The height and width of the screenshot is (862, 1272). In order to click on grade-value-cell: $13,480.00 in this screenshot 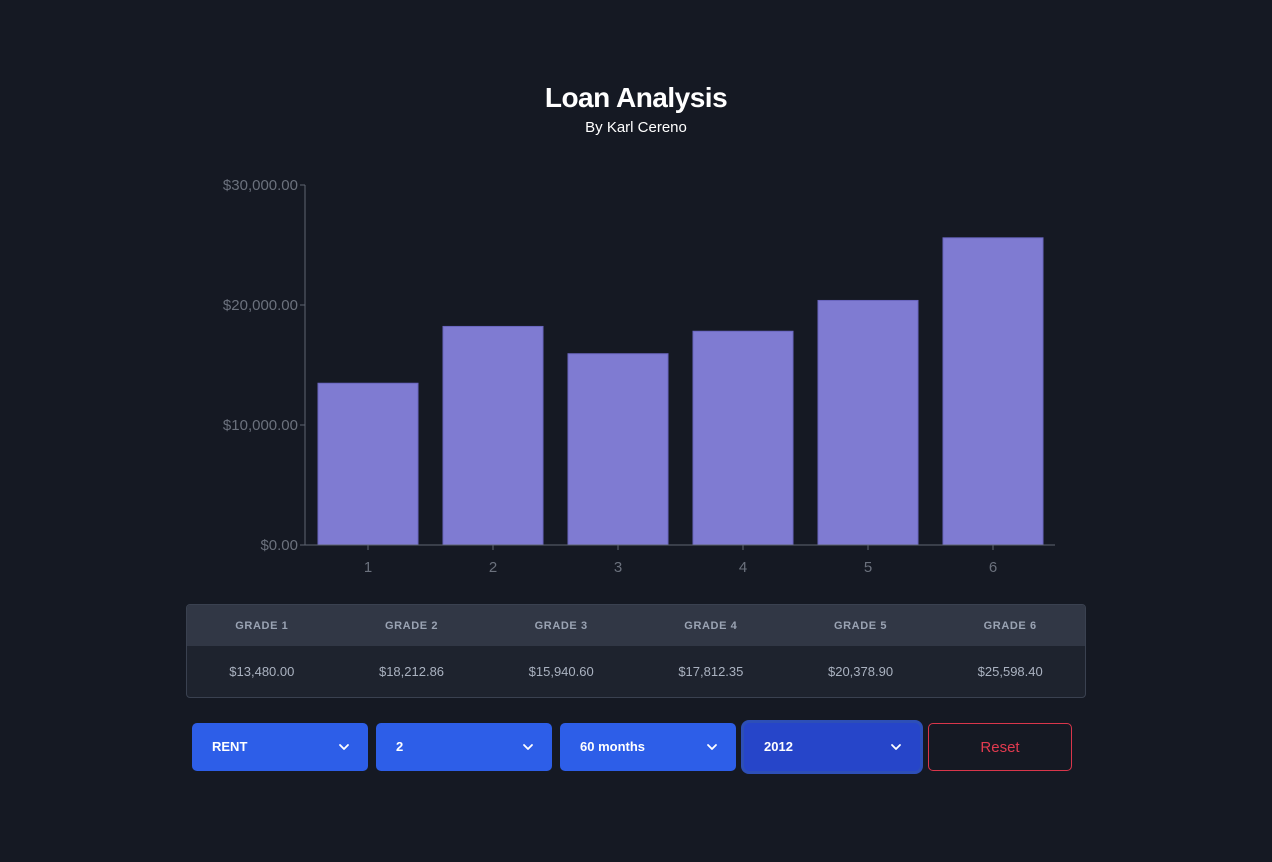, I will do `click(262, 671)`.